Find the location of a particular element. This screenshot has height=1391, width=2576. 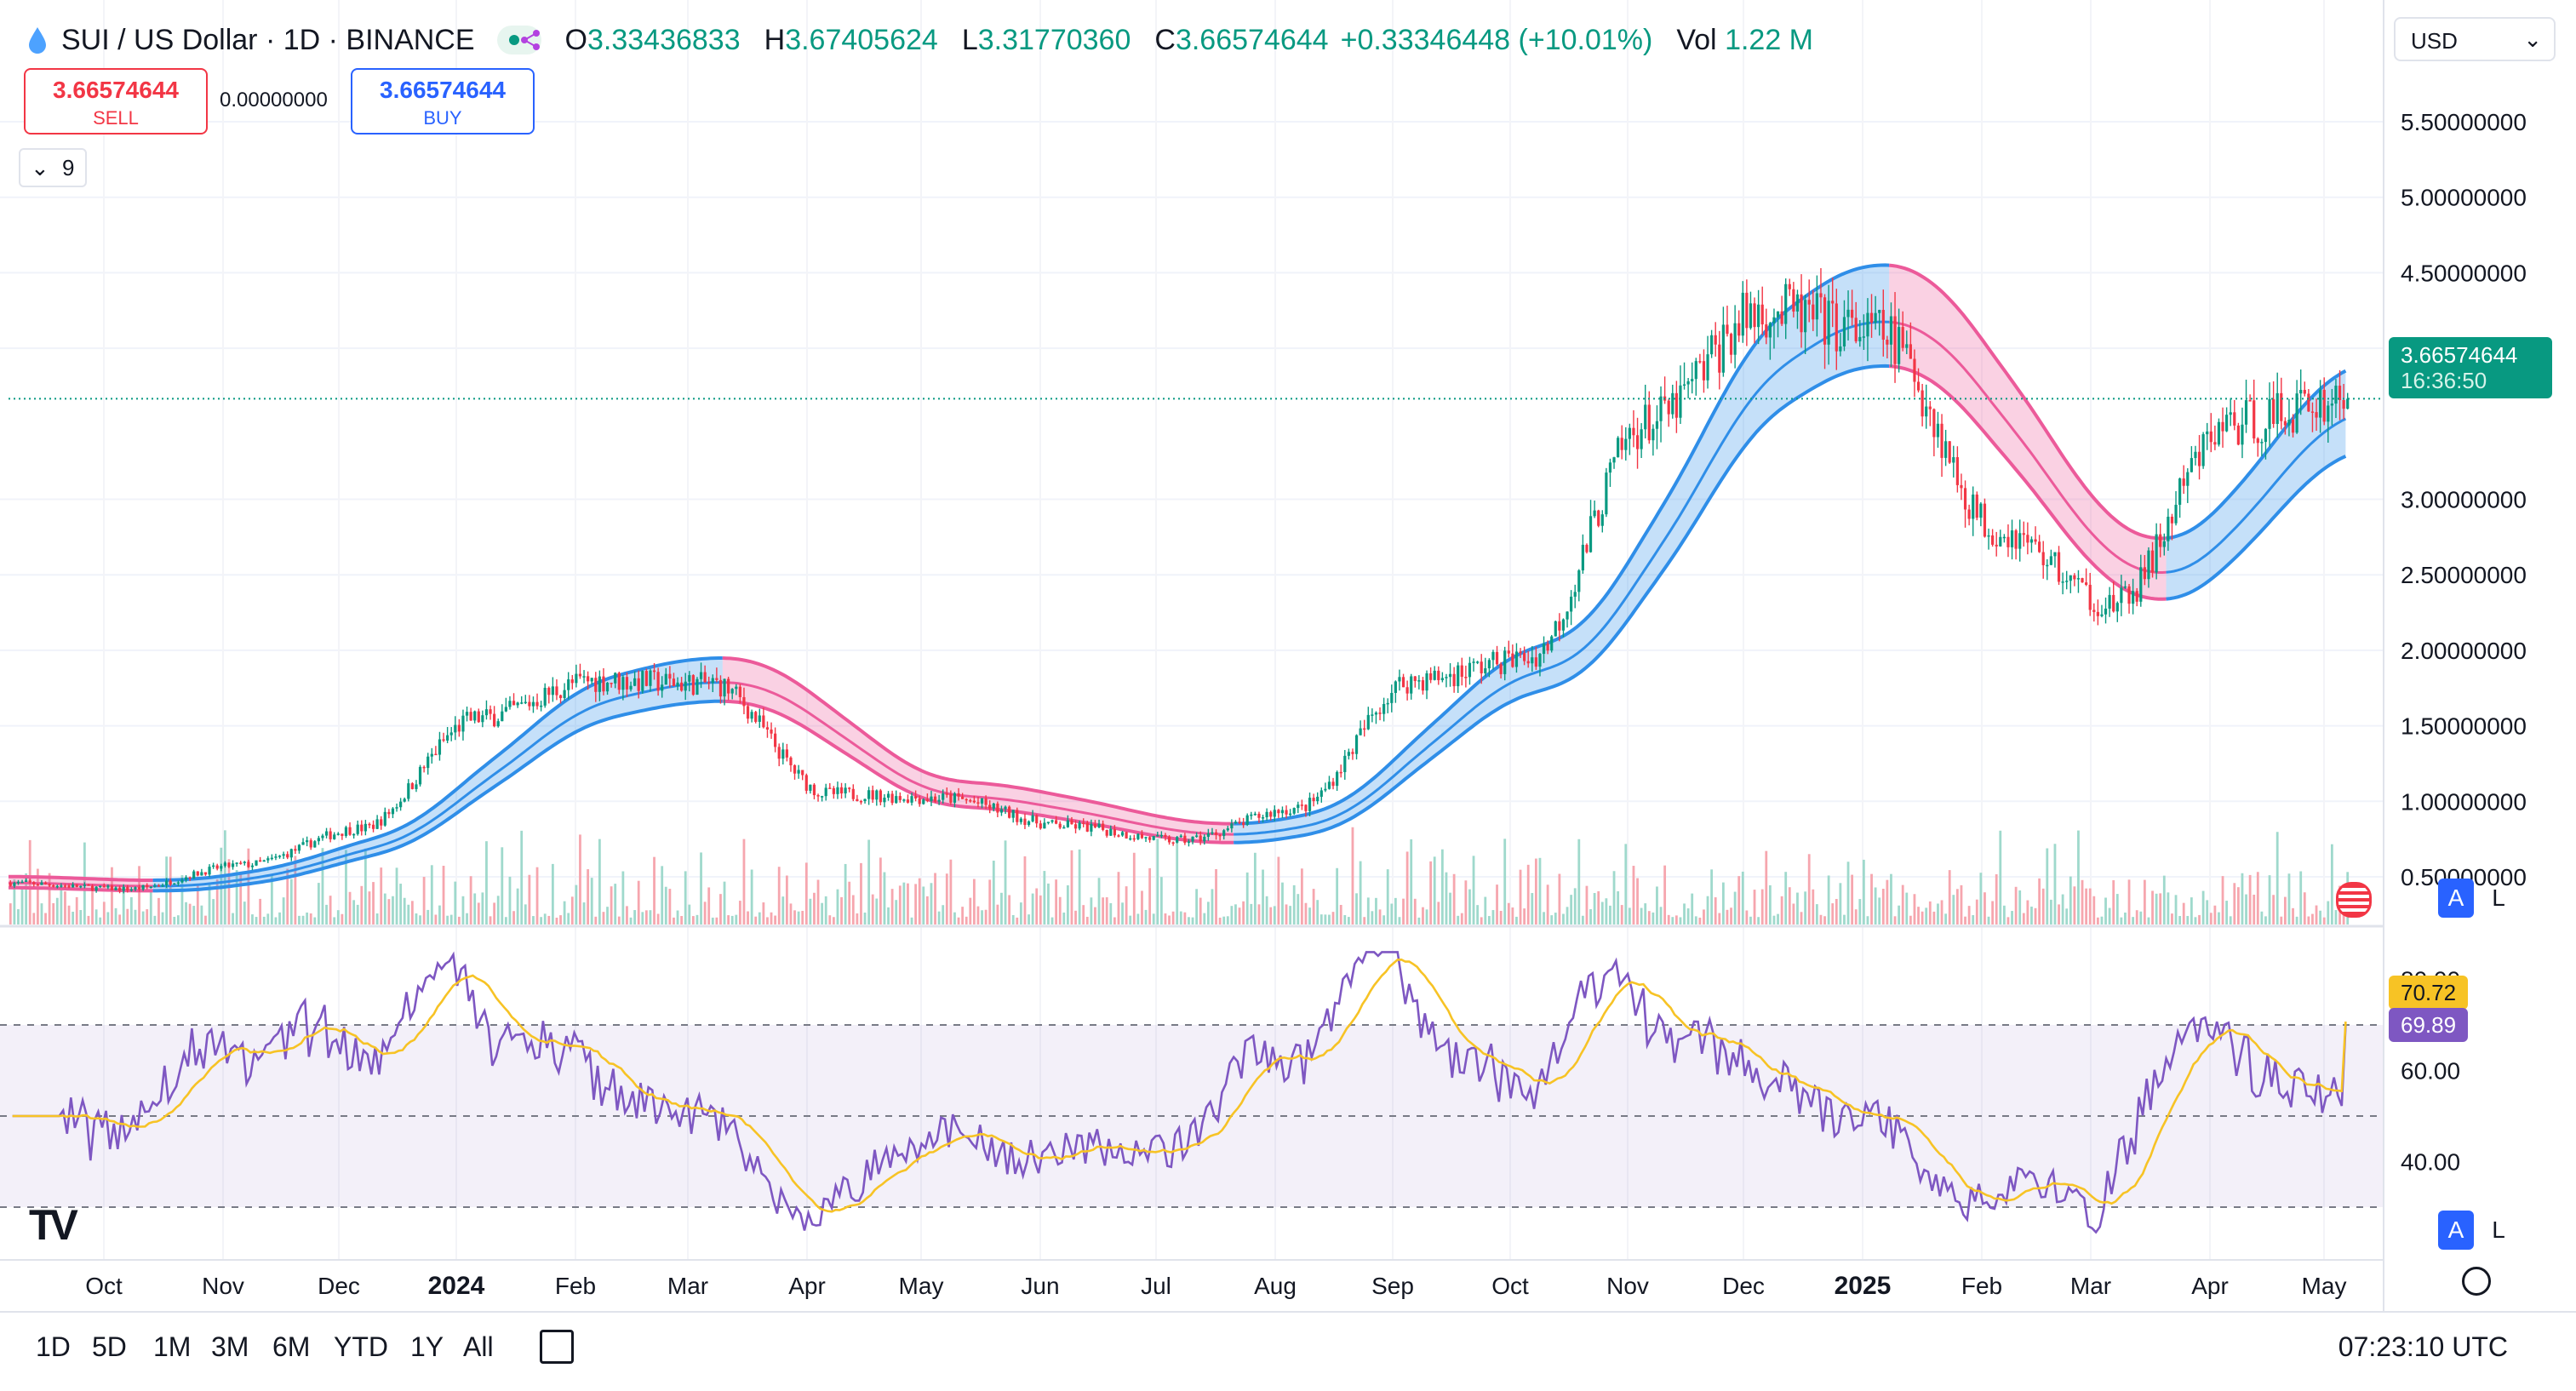

symbol-title: SUI / US Dollar · 1D · BINANCE is located at coordinates (268, 39).